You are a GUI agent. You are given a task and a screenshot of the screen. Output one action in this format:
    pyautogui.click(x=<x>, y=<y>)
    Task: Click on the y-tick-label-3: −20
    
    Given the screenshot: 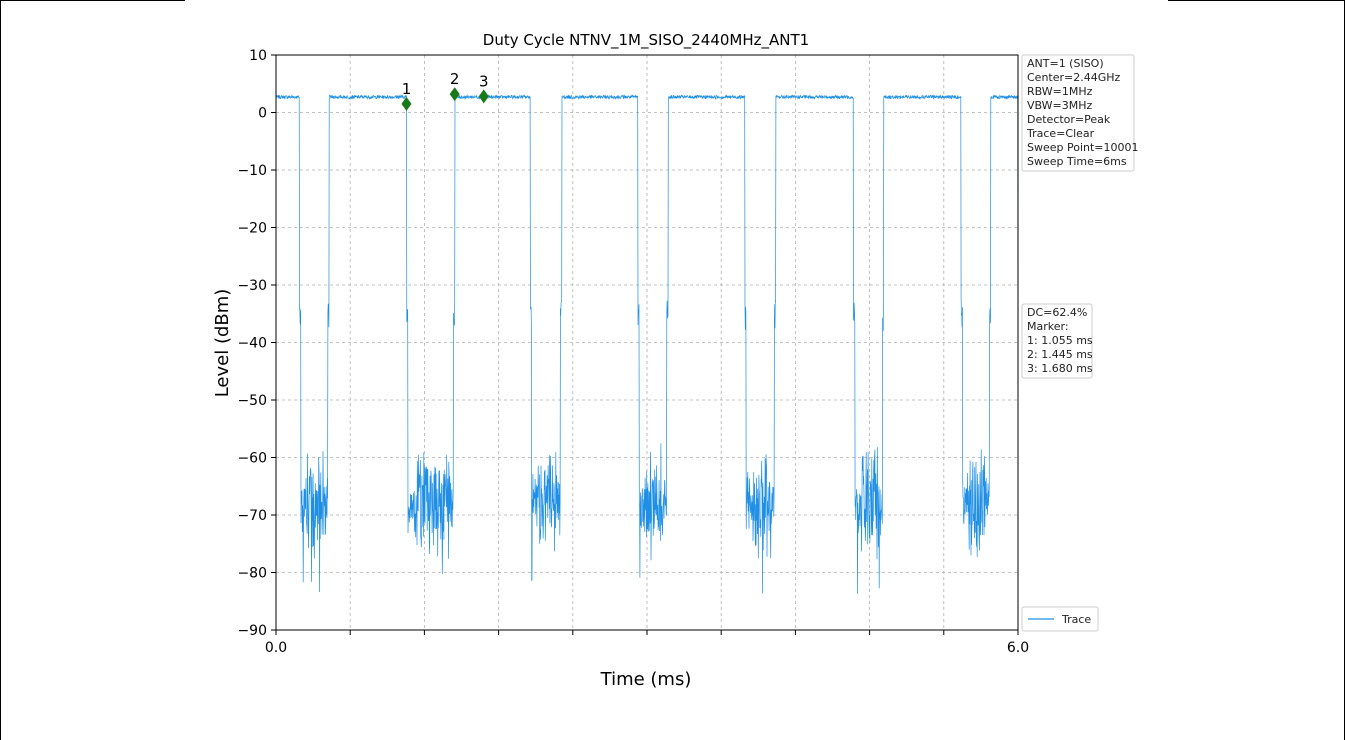 What is the action you would take?
    pyautogui.click(x=252, y=229)
    